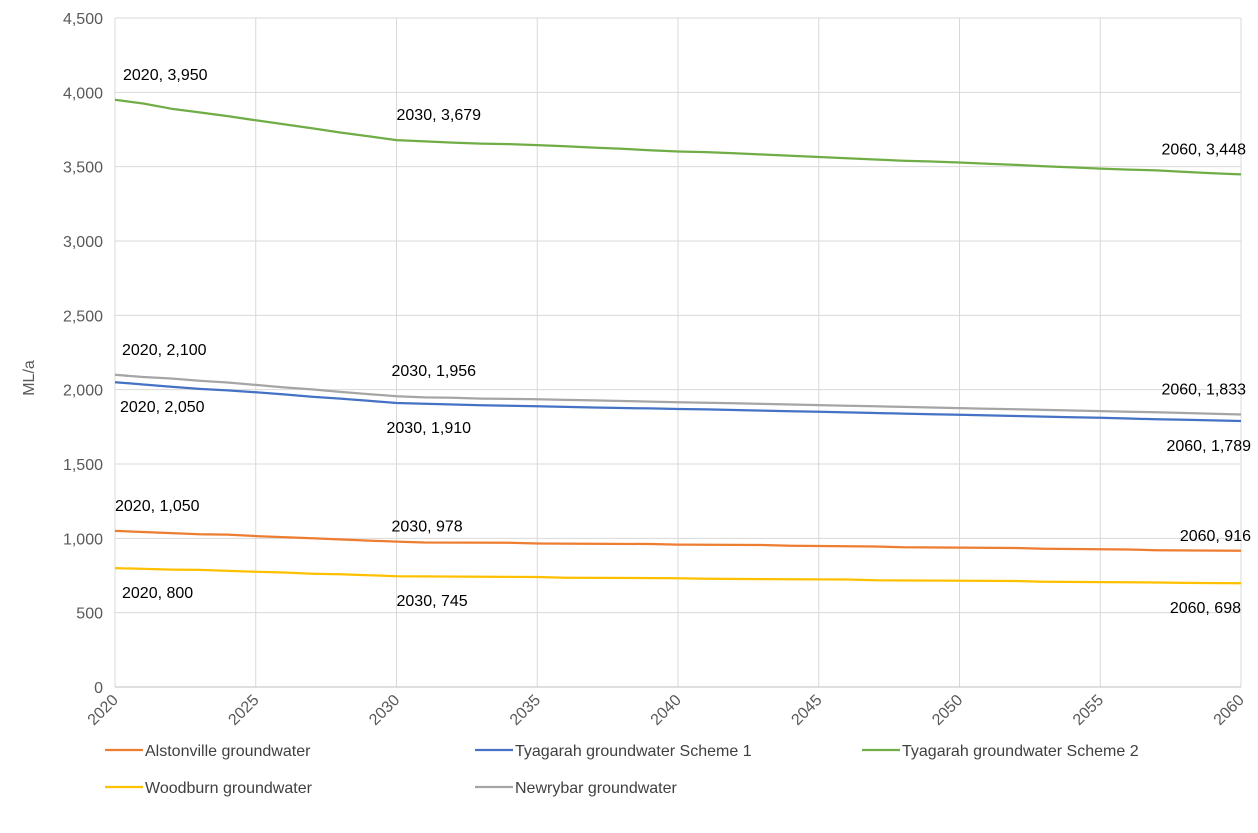 This screenshot has width=1258, height=833. What do you see at coordinates (1215, 536) in the screenshot?
I see `data-label: 2060, 916` at bounding box center [1215, 536].